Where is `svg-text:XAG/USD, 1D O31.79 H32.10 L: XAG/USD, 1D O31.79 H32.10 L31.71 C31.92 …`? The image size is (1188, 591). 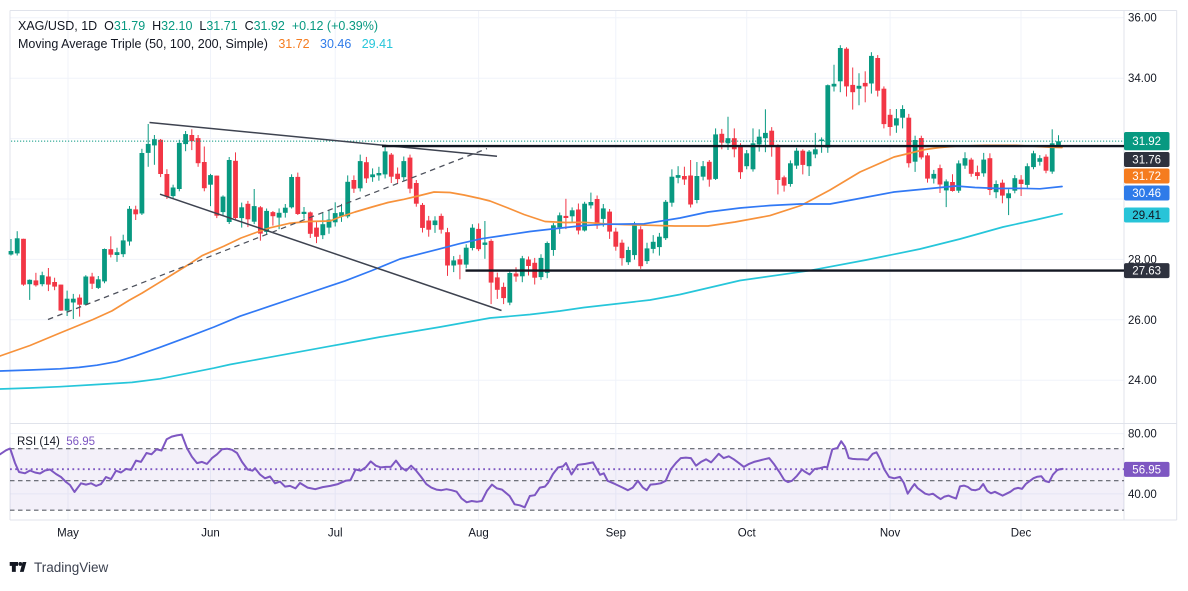 svg-text:XAG/USD, 1D O31.79 H32.10 L: XAG/USD, 1D O31.79 H32.10 L31.71 C31.92 … is located at coordinates (198, 26).